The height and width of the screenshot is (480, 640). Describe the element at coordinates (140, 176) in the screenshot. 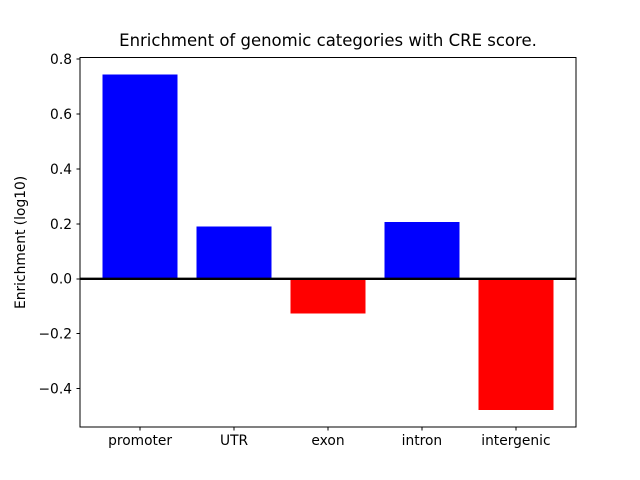

I see `bar-promoter` at that location.